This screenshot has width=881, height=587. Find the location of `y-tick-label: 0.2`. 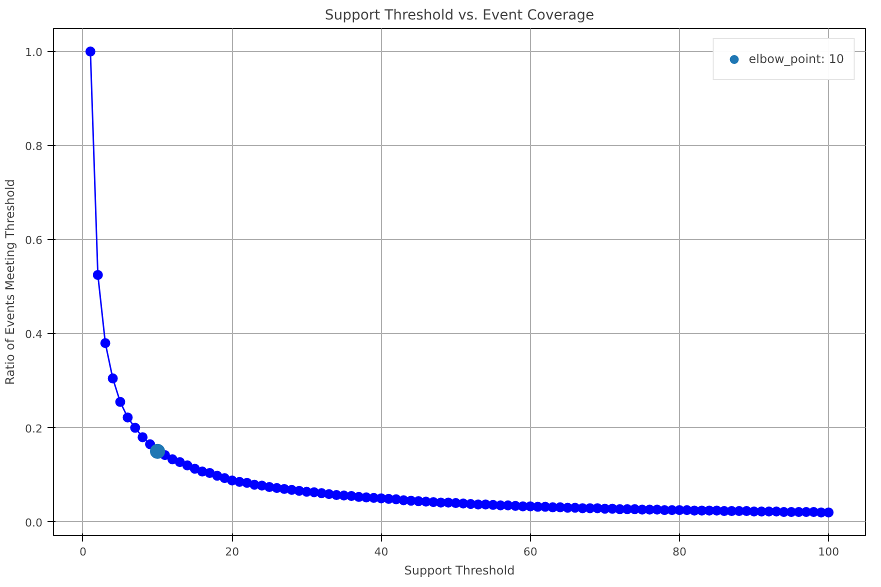

y-tick-label: 0.2 is located at coordinates (34, 429).